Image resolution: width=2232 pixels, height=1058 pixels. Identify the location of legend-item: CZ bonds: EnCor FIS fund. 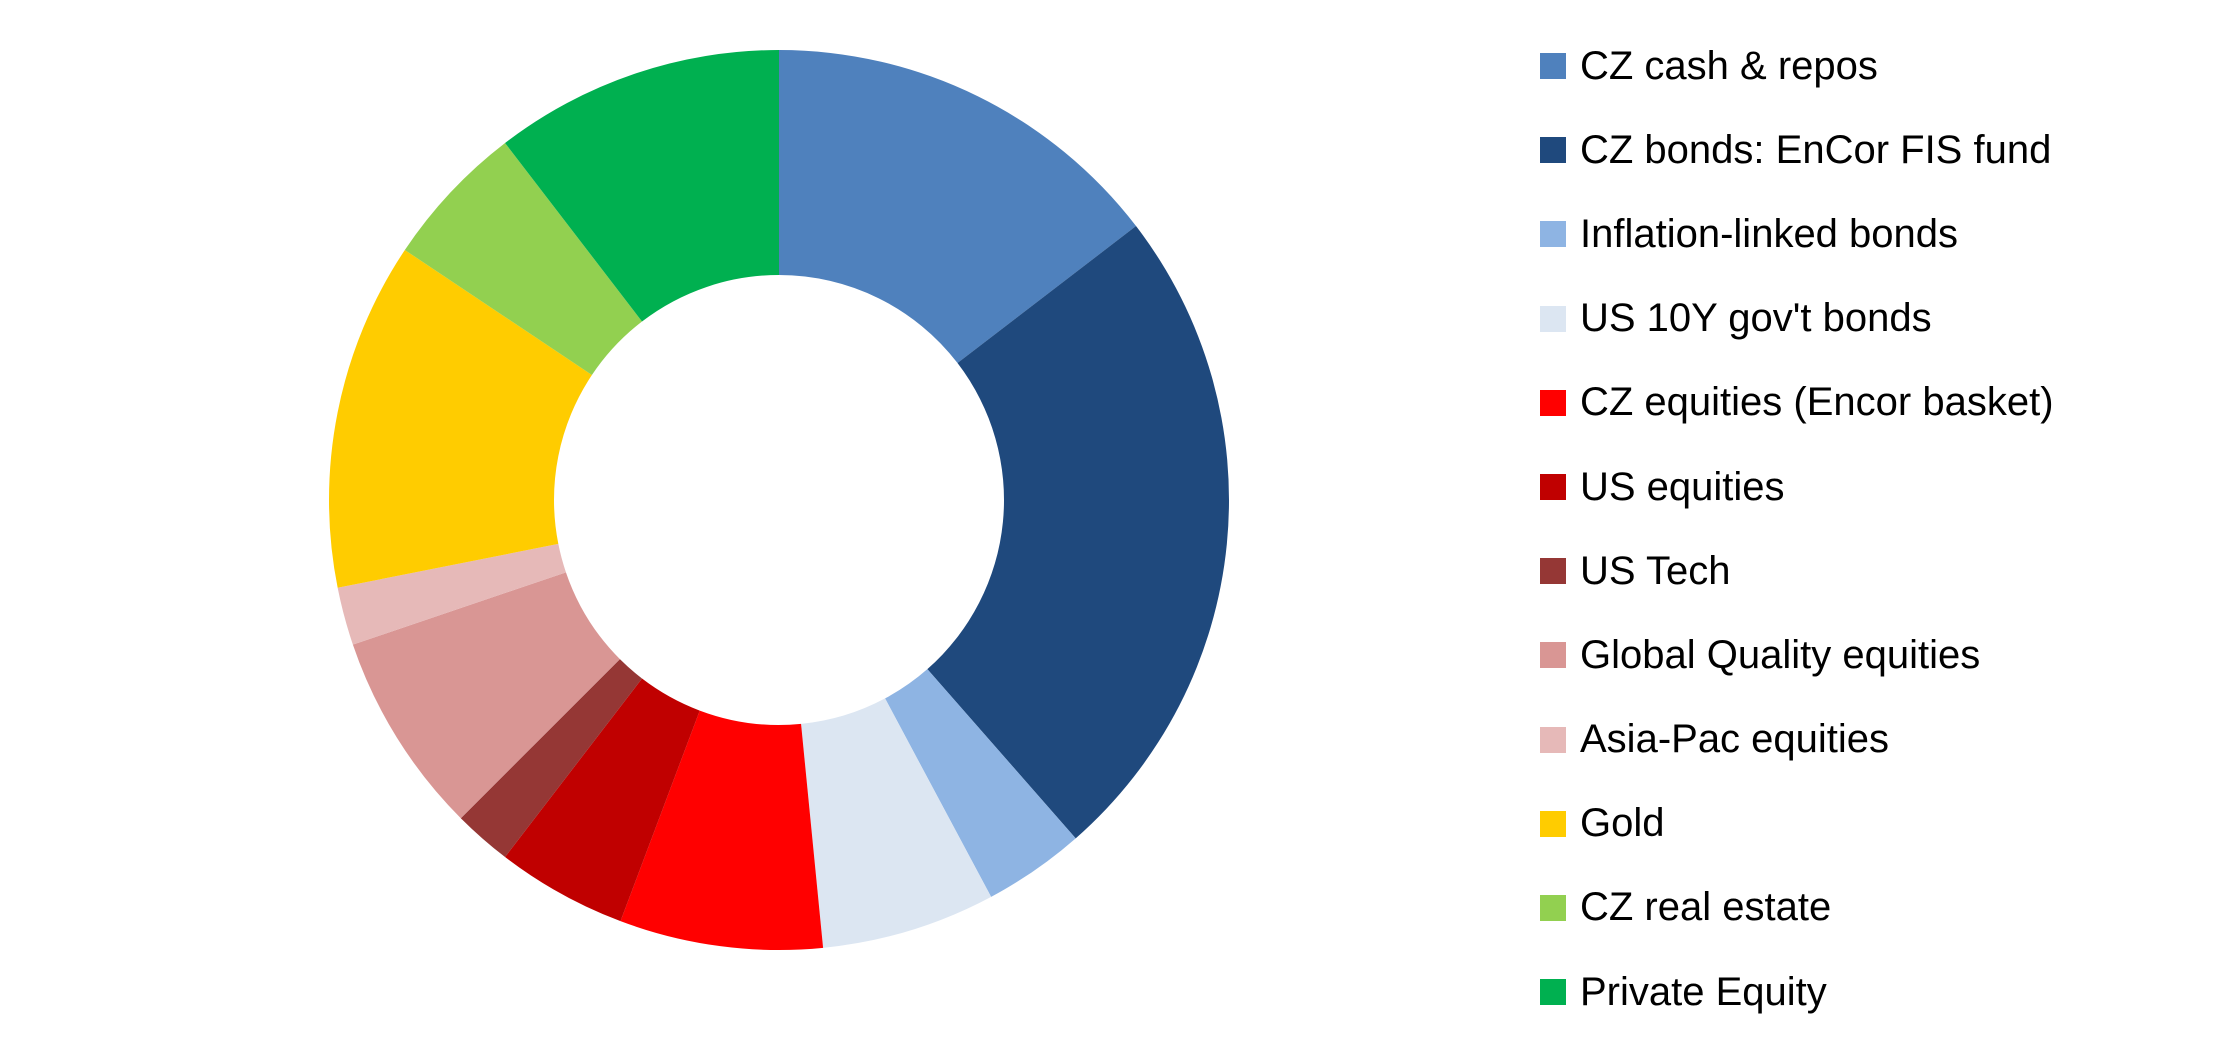
(1880, 150).